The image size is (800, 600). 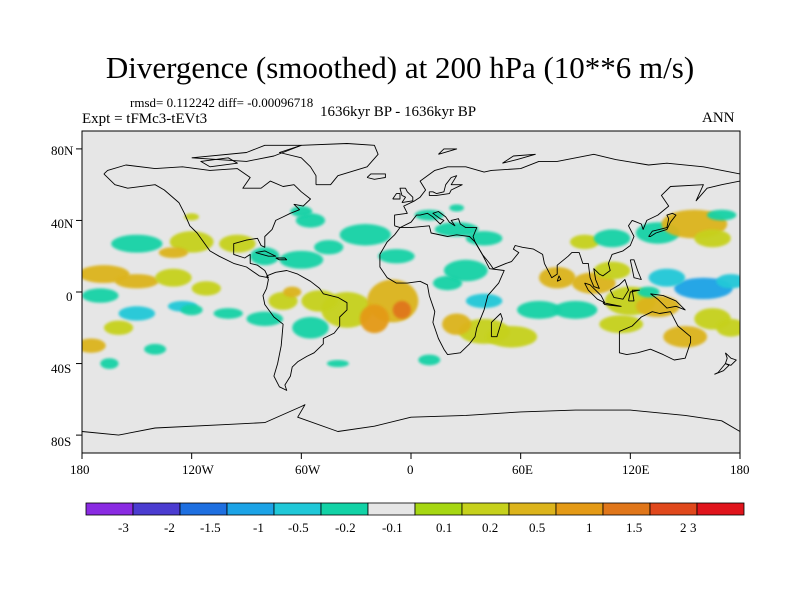 I want to click on lon-tick-label: 180, so click(x=740, y=469).